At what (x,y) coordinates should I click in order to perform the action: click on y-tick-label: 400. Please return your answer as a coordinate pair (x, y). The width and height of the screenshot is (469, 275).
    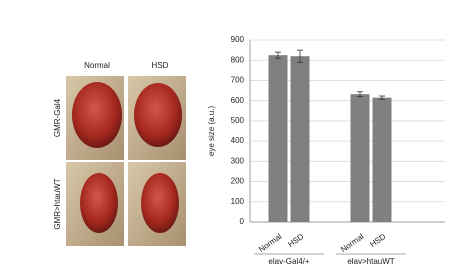
    Looking at the image, I should click on (238, 140).